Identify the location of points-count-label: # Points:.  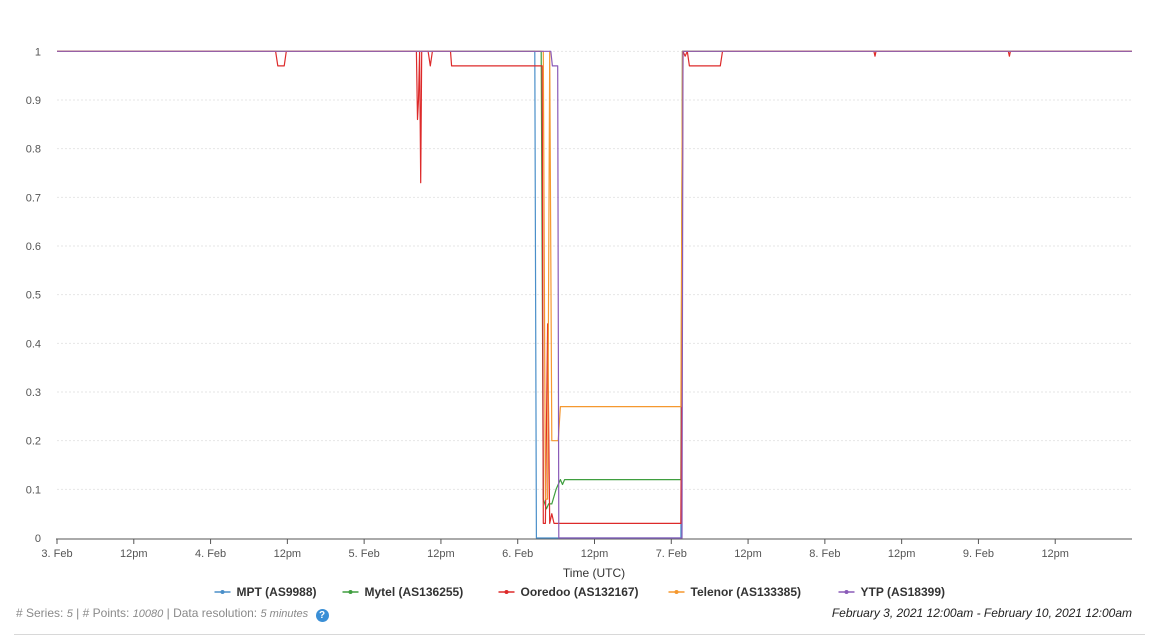
(106, 613).